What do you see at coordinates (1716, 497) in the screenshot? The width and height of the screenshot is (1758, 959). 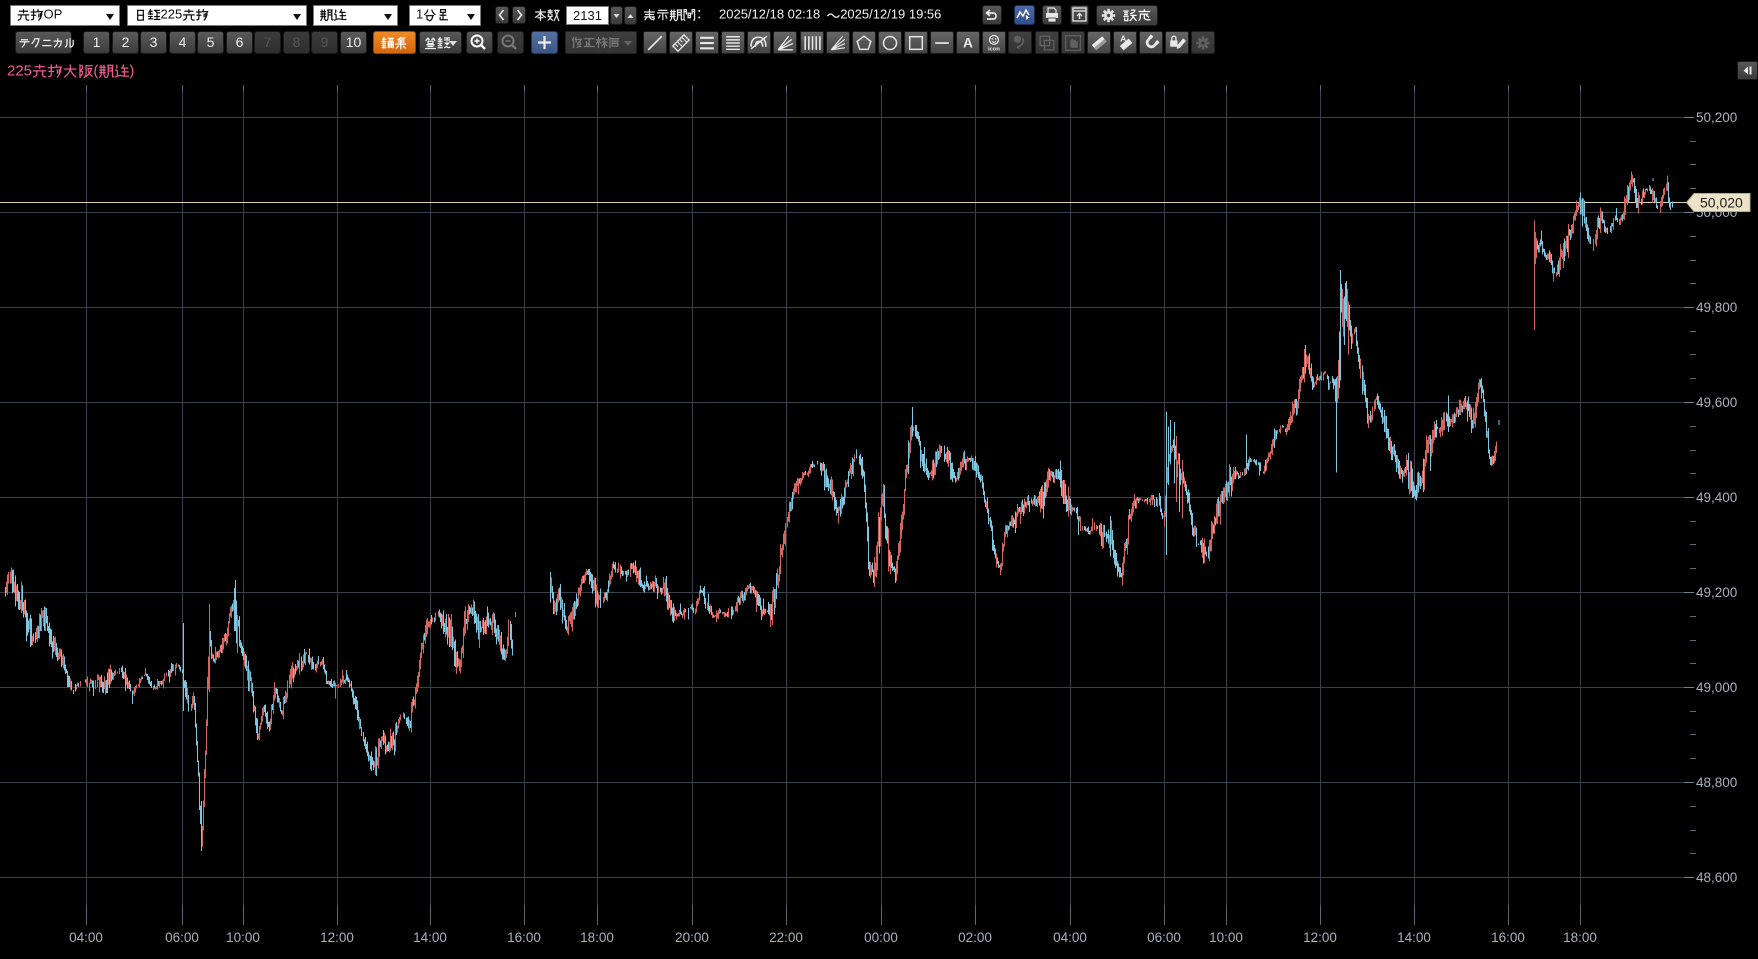 I see `svg-text: 49,400` at bounding box center [1716, 497].